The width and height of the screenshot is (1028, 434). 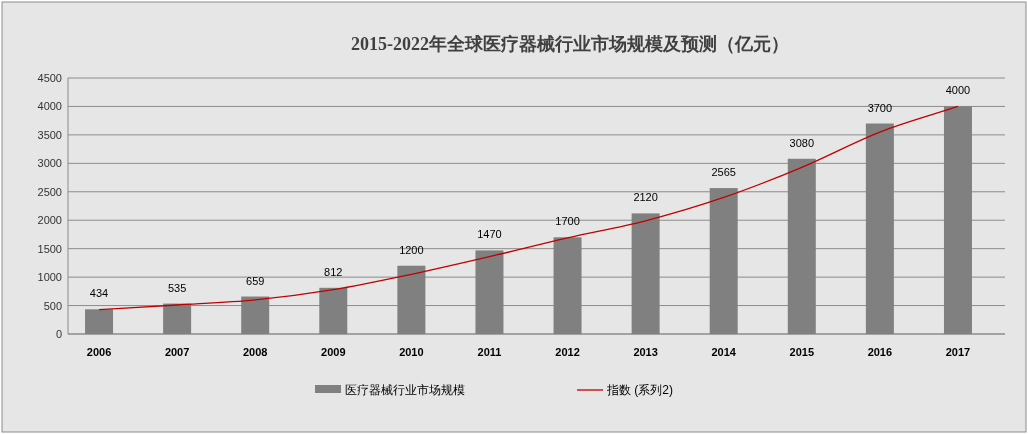 I want to click on y-tick-label: 3500, so click(x=49, y=134).